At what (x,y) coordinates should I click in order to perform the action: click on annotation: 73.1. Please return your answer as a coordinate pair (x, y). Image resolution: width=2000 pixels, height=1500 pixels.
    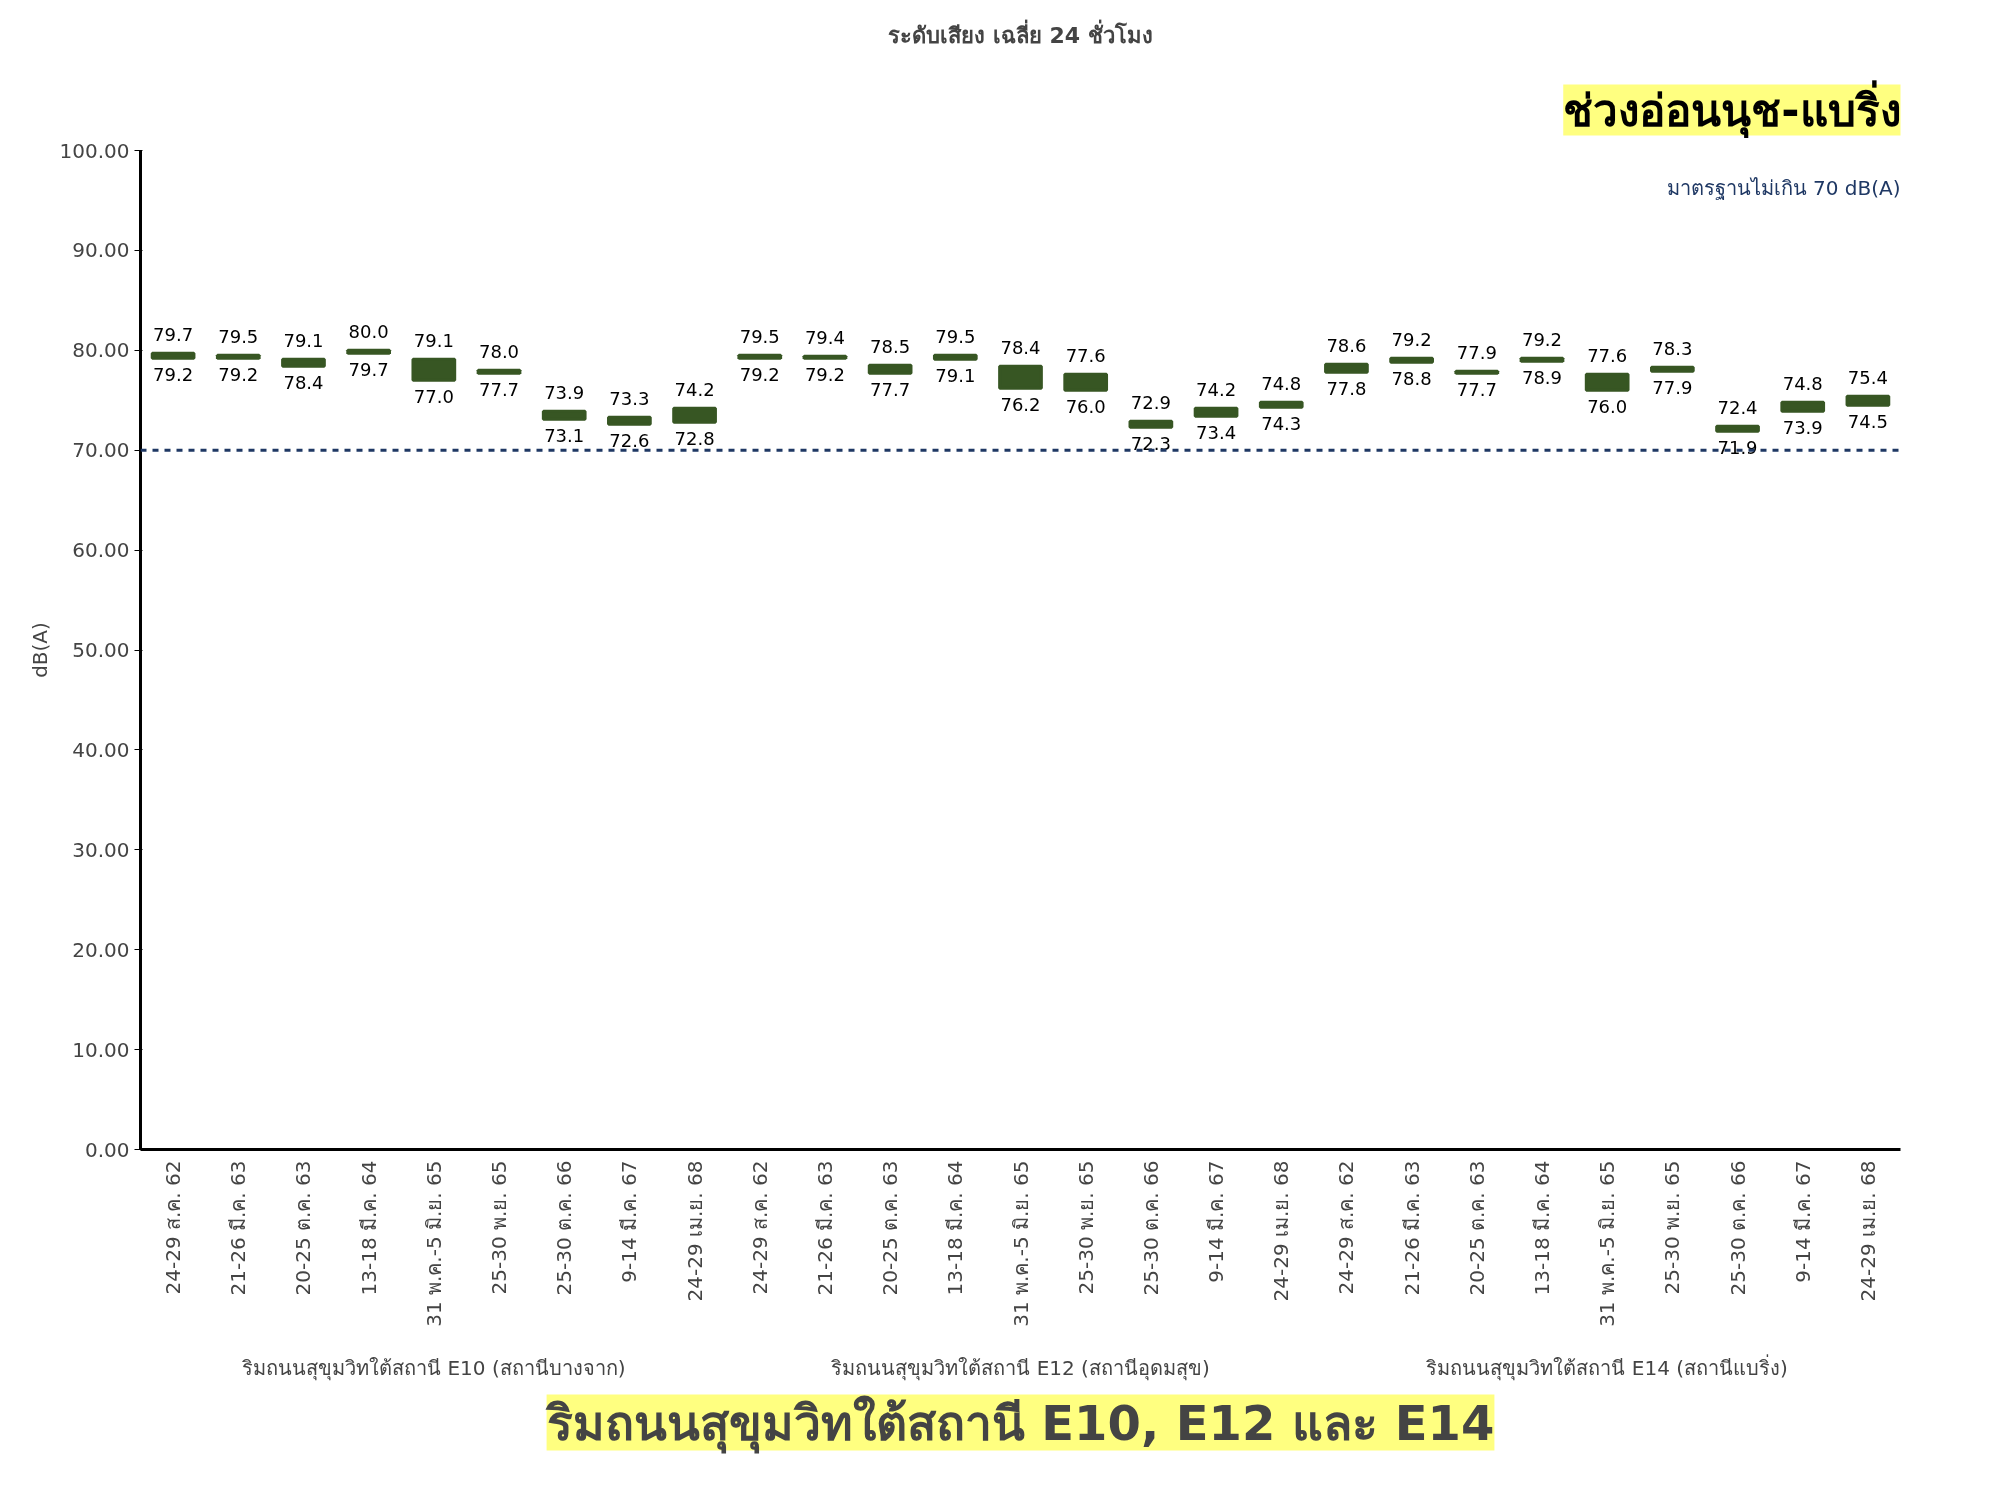
    Looking at the image, I should click on (564, 436).